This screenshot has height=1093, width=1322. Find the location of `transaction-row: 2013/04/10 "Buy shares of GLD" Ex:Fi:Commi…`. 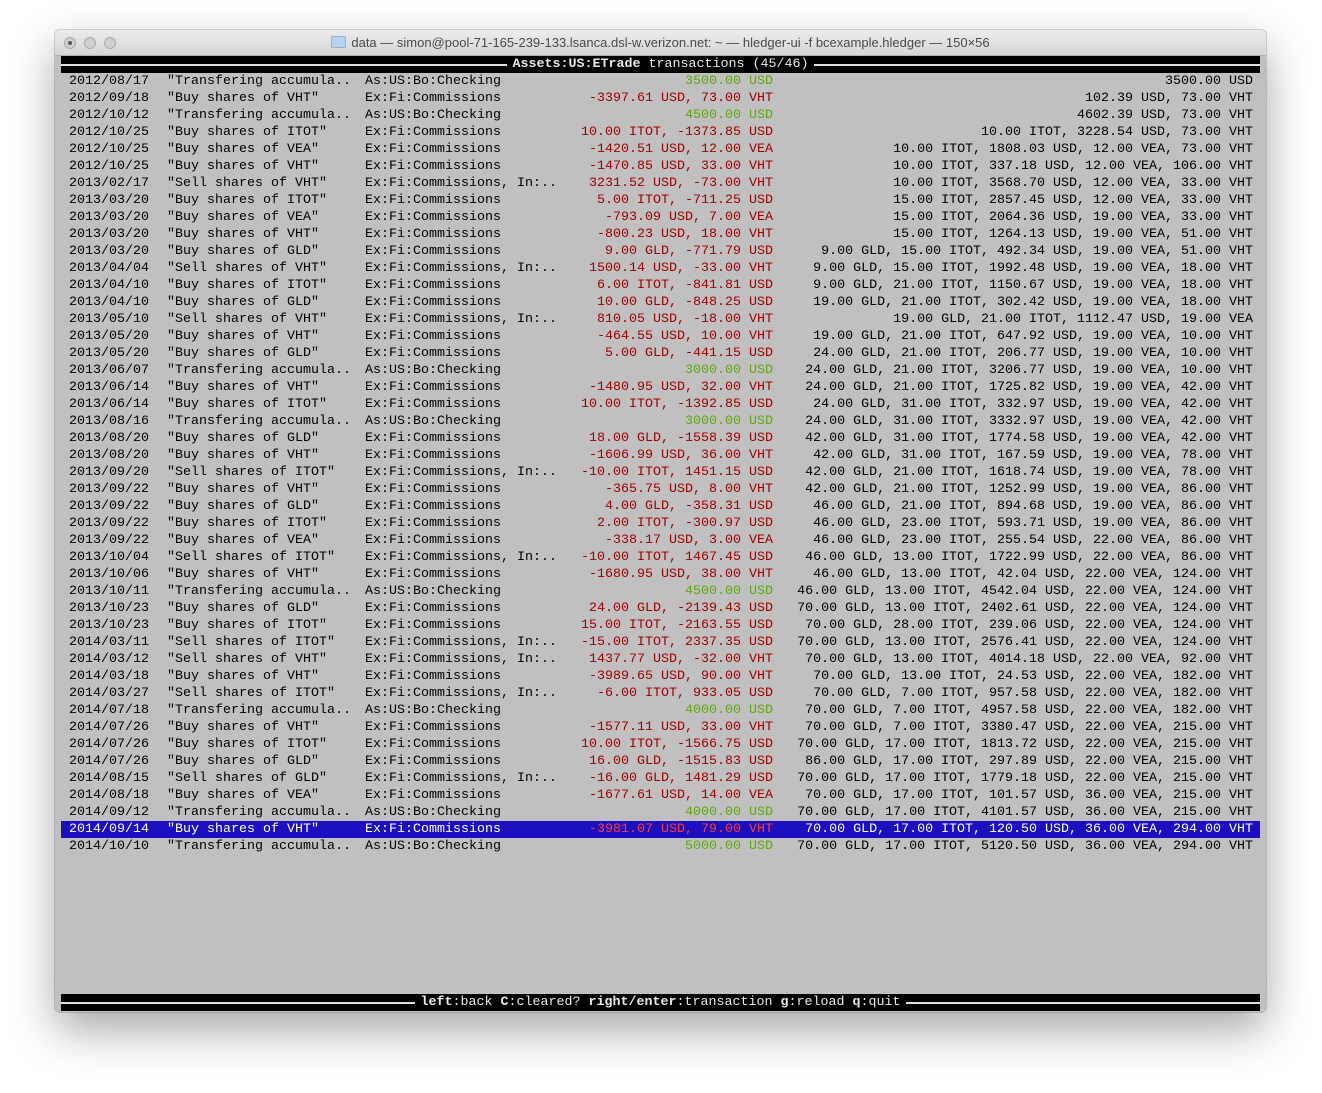

transaction-row: 2013/04/10 "Buy shares of GLD" Ex:Fi:Commi… is located at coordinates (660, 302).